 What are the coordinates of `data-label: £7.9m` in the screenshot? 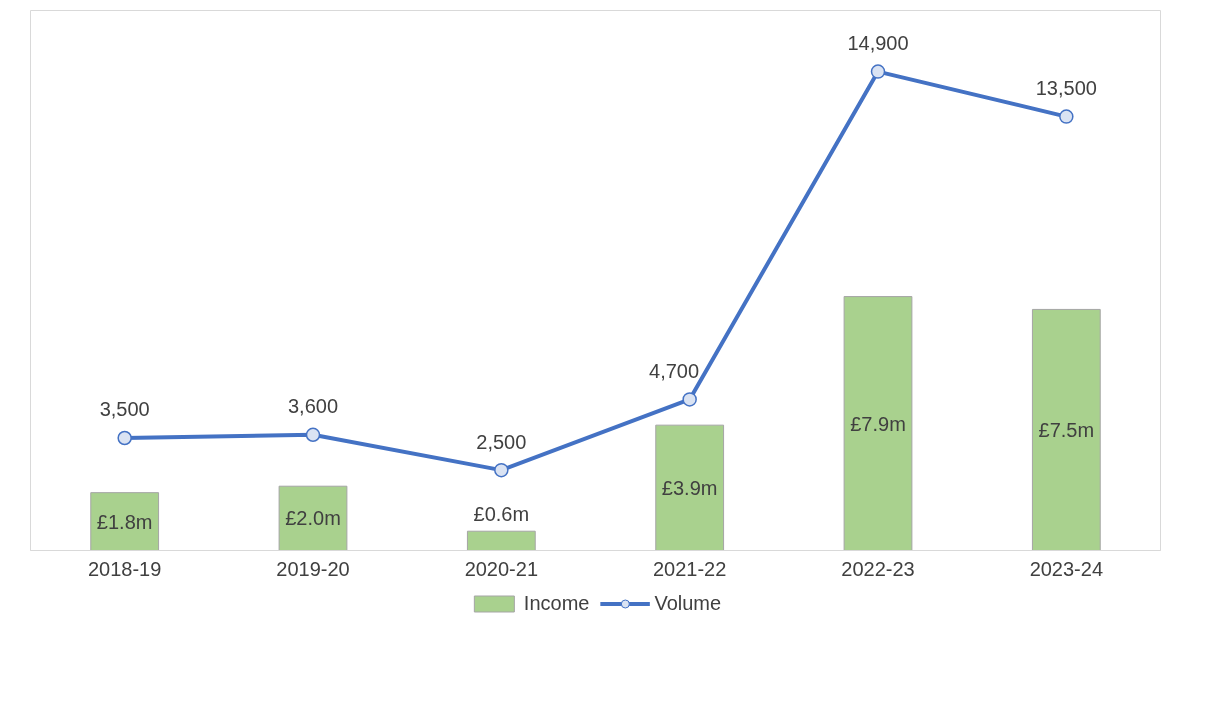 It's located at (878, 423).